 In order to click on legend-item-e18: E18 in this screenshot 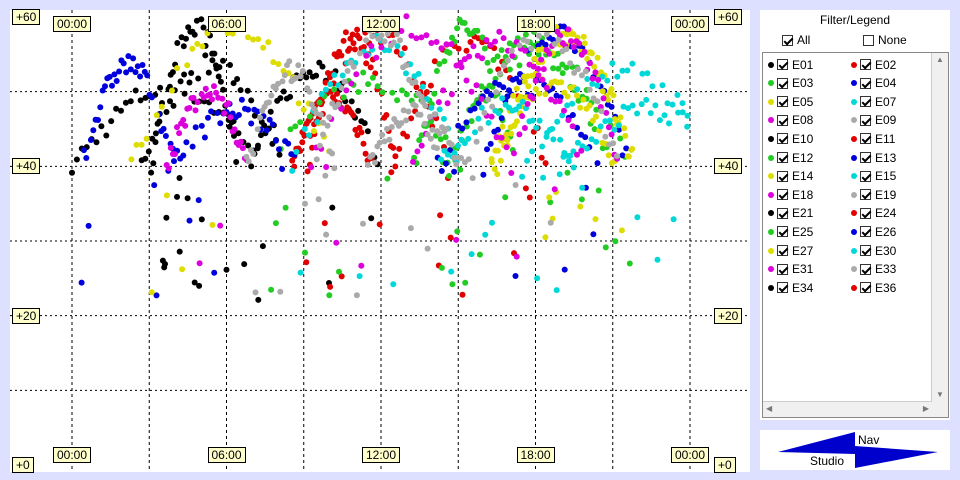, I will do `click(790, 194)`.